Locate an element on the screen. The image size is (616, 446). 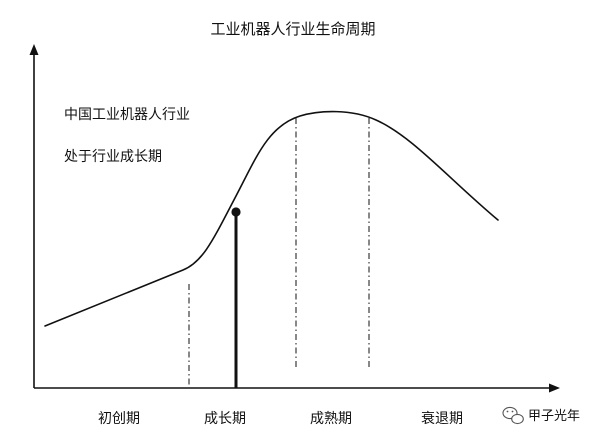
annotation-line-2: 处于行业成长期 is located at coordinates (113, 157).